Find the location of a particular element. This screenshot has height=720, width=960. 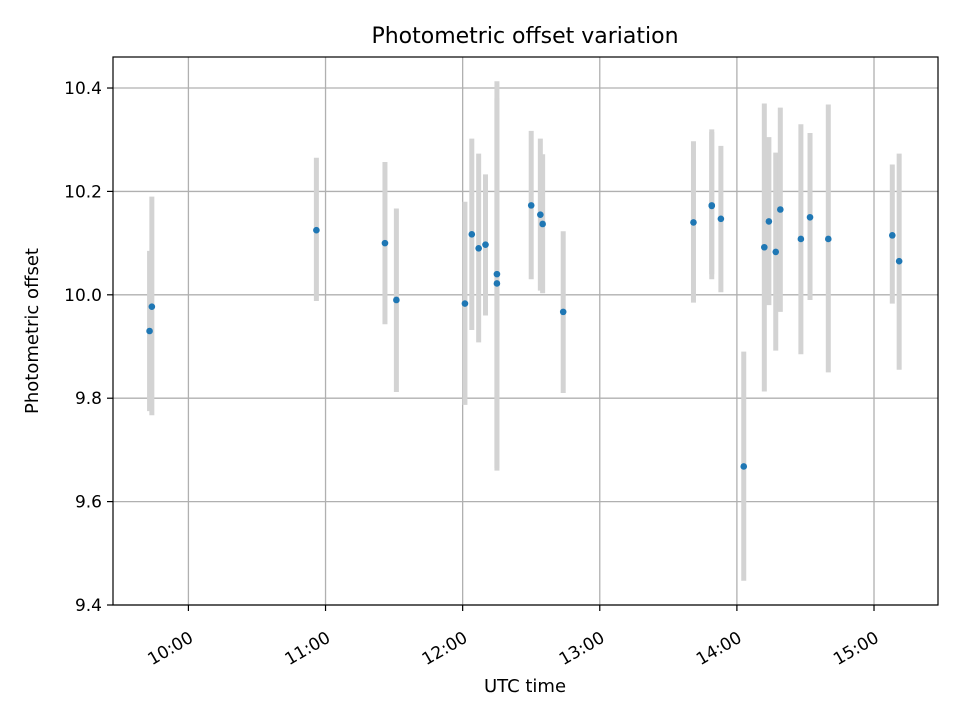

x-axis-label: UTC time is located at coordinates (525, 686).